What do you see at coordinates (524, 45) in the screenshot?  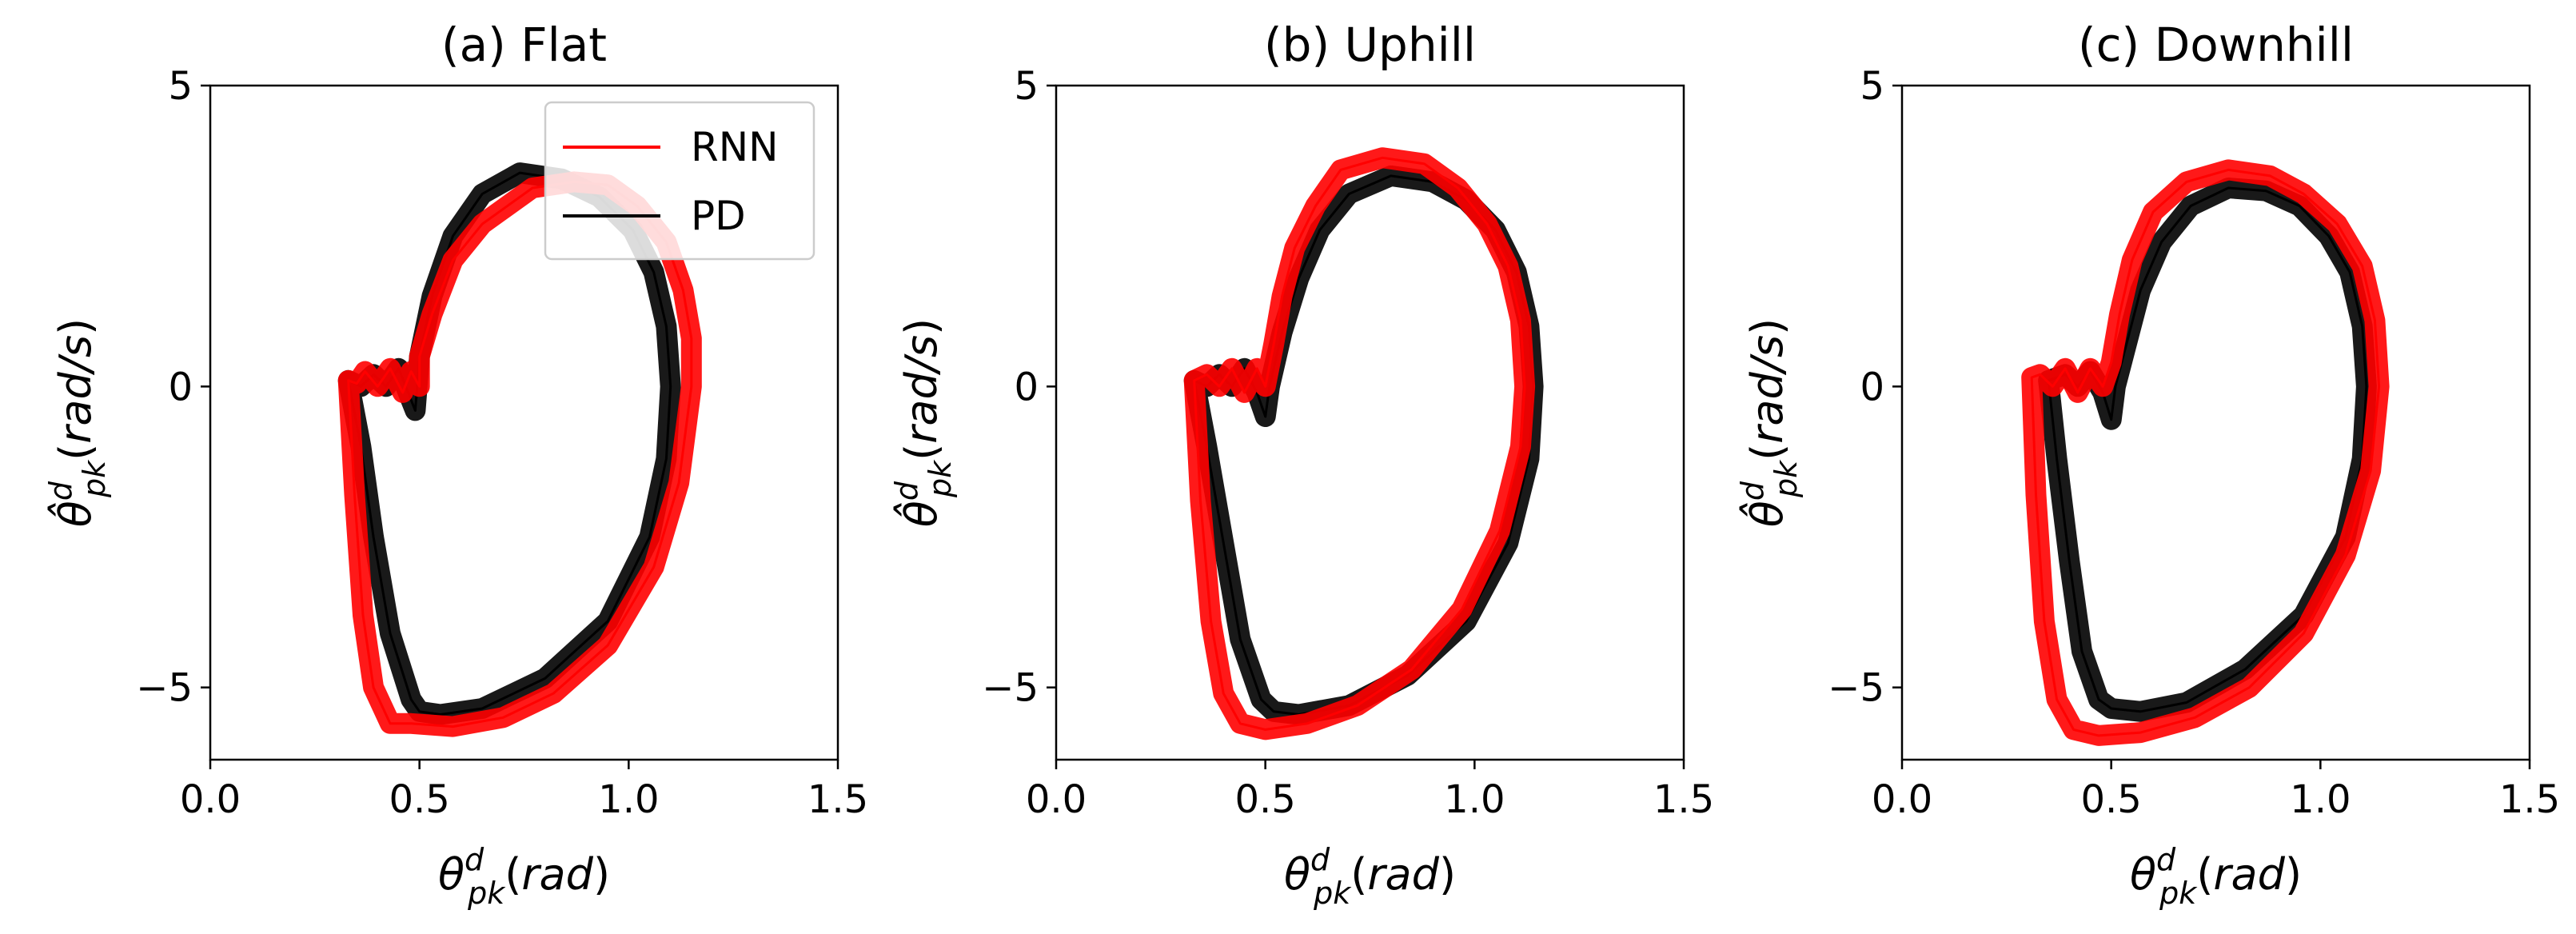 I see `chart-title: (a) Flat` at bounding box center [524, 45].